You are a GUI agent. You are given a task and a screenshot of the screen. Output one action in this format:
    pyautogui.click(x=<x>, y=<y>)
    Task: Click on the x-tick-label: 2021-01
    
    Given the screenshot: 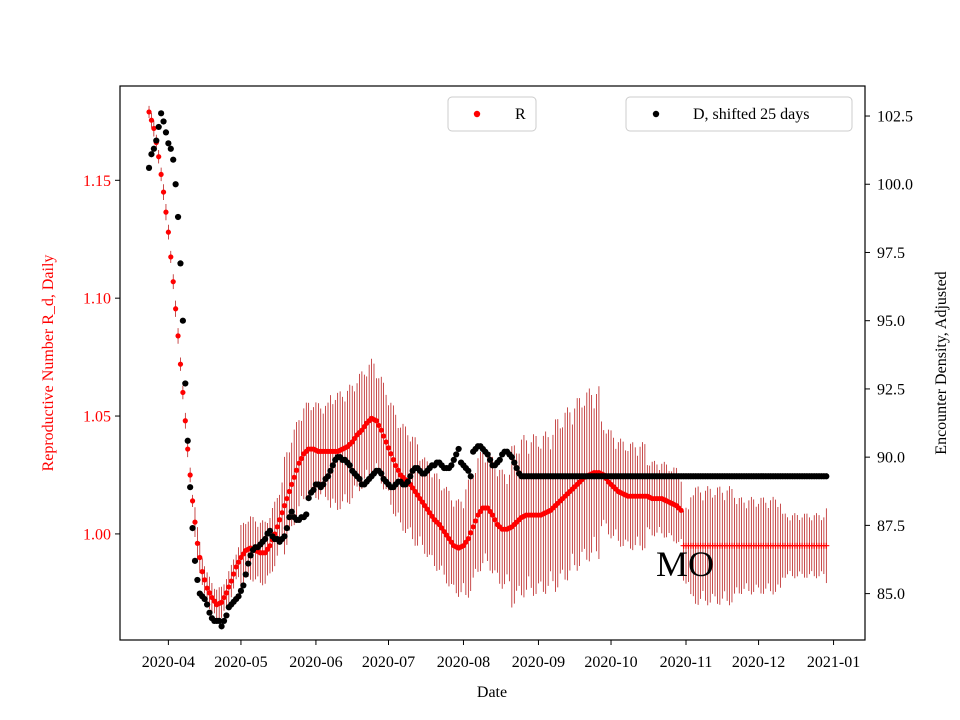 What is the action you would take?
    pyautogui.click(x=833, y=662)
    